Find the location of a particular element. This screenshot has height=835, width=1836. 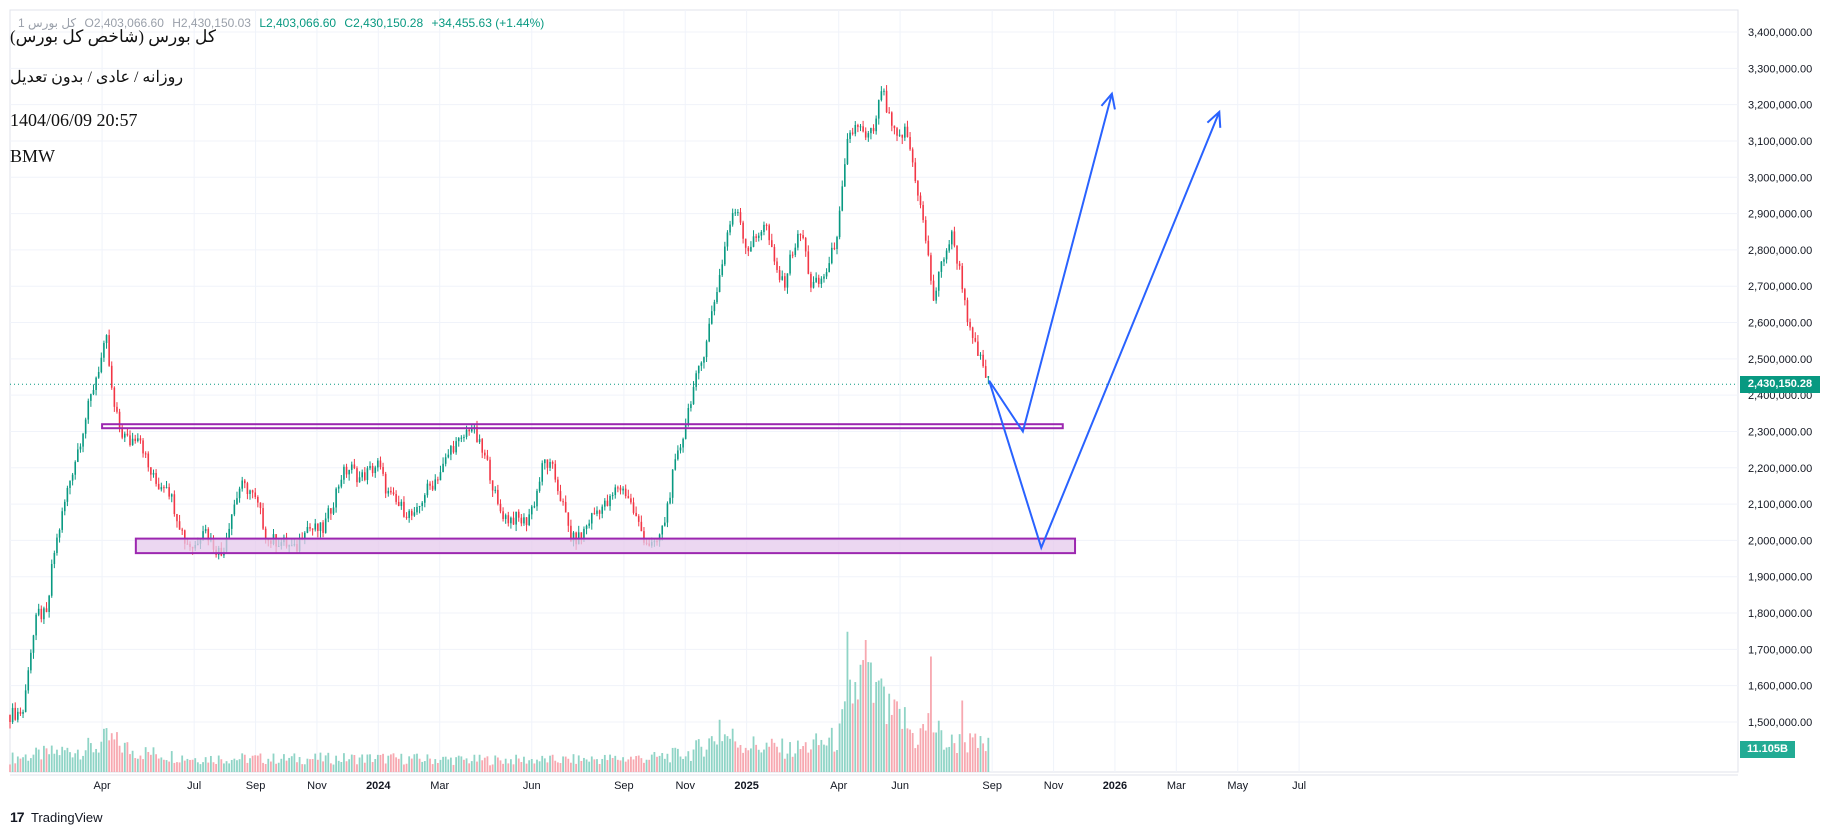

x-tick-label: Jun is located at coordinates (532, 786).